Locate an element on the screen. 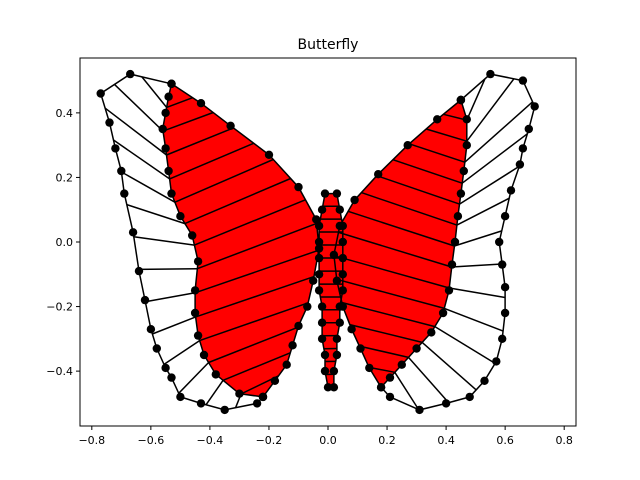 Image resolution: width=640 pixels, height=480 pixels. x-tick-label: −0.2 is located at coordinates (269, 440).